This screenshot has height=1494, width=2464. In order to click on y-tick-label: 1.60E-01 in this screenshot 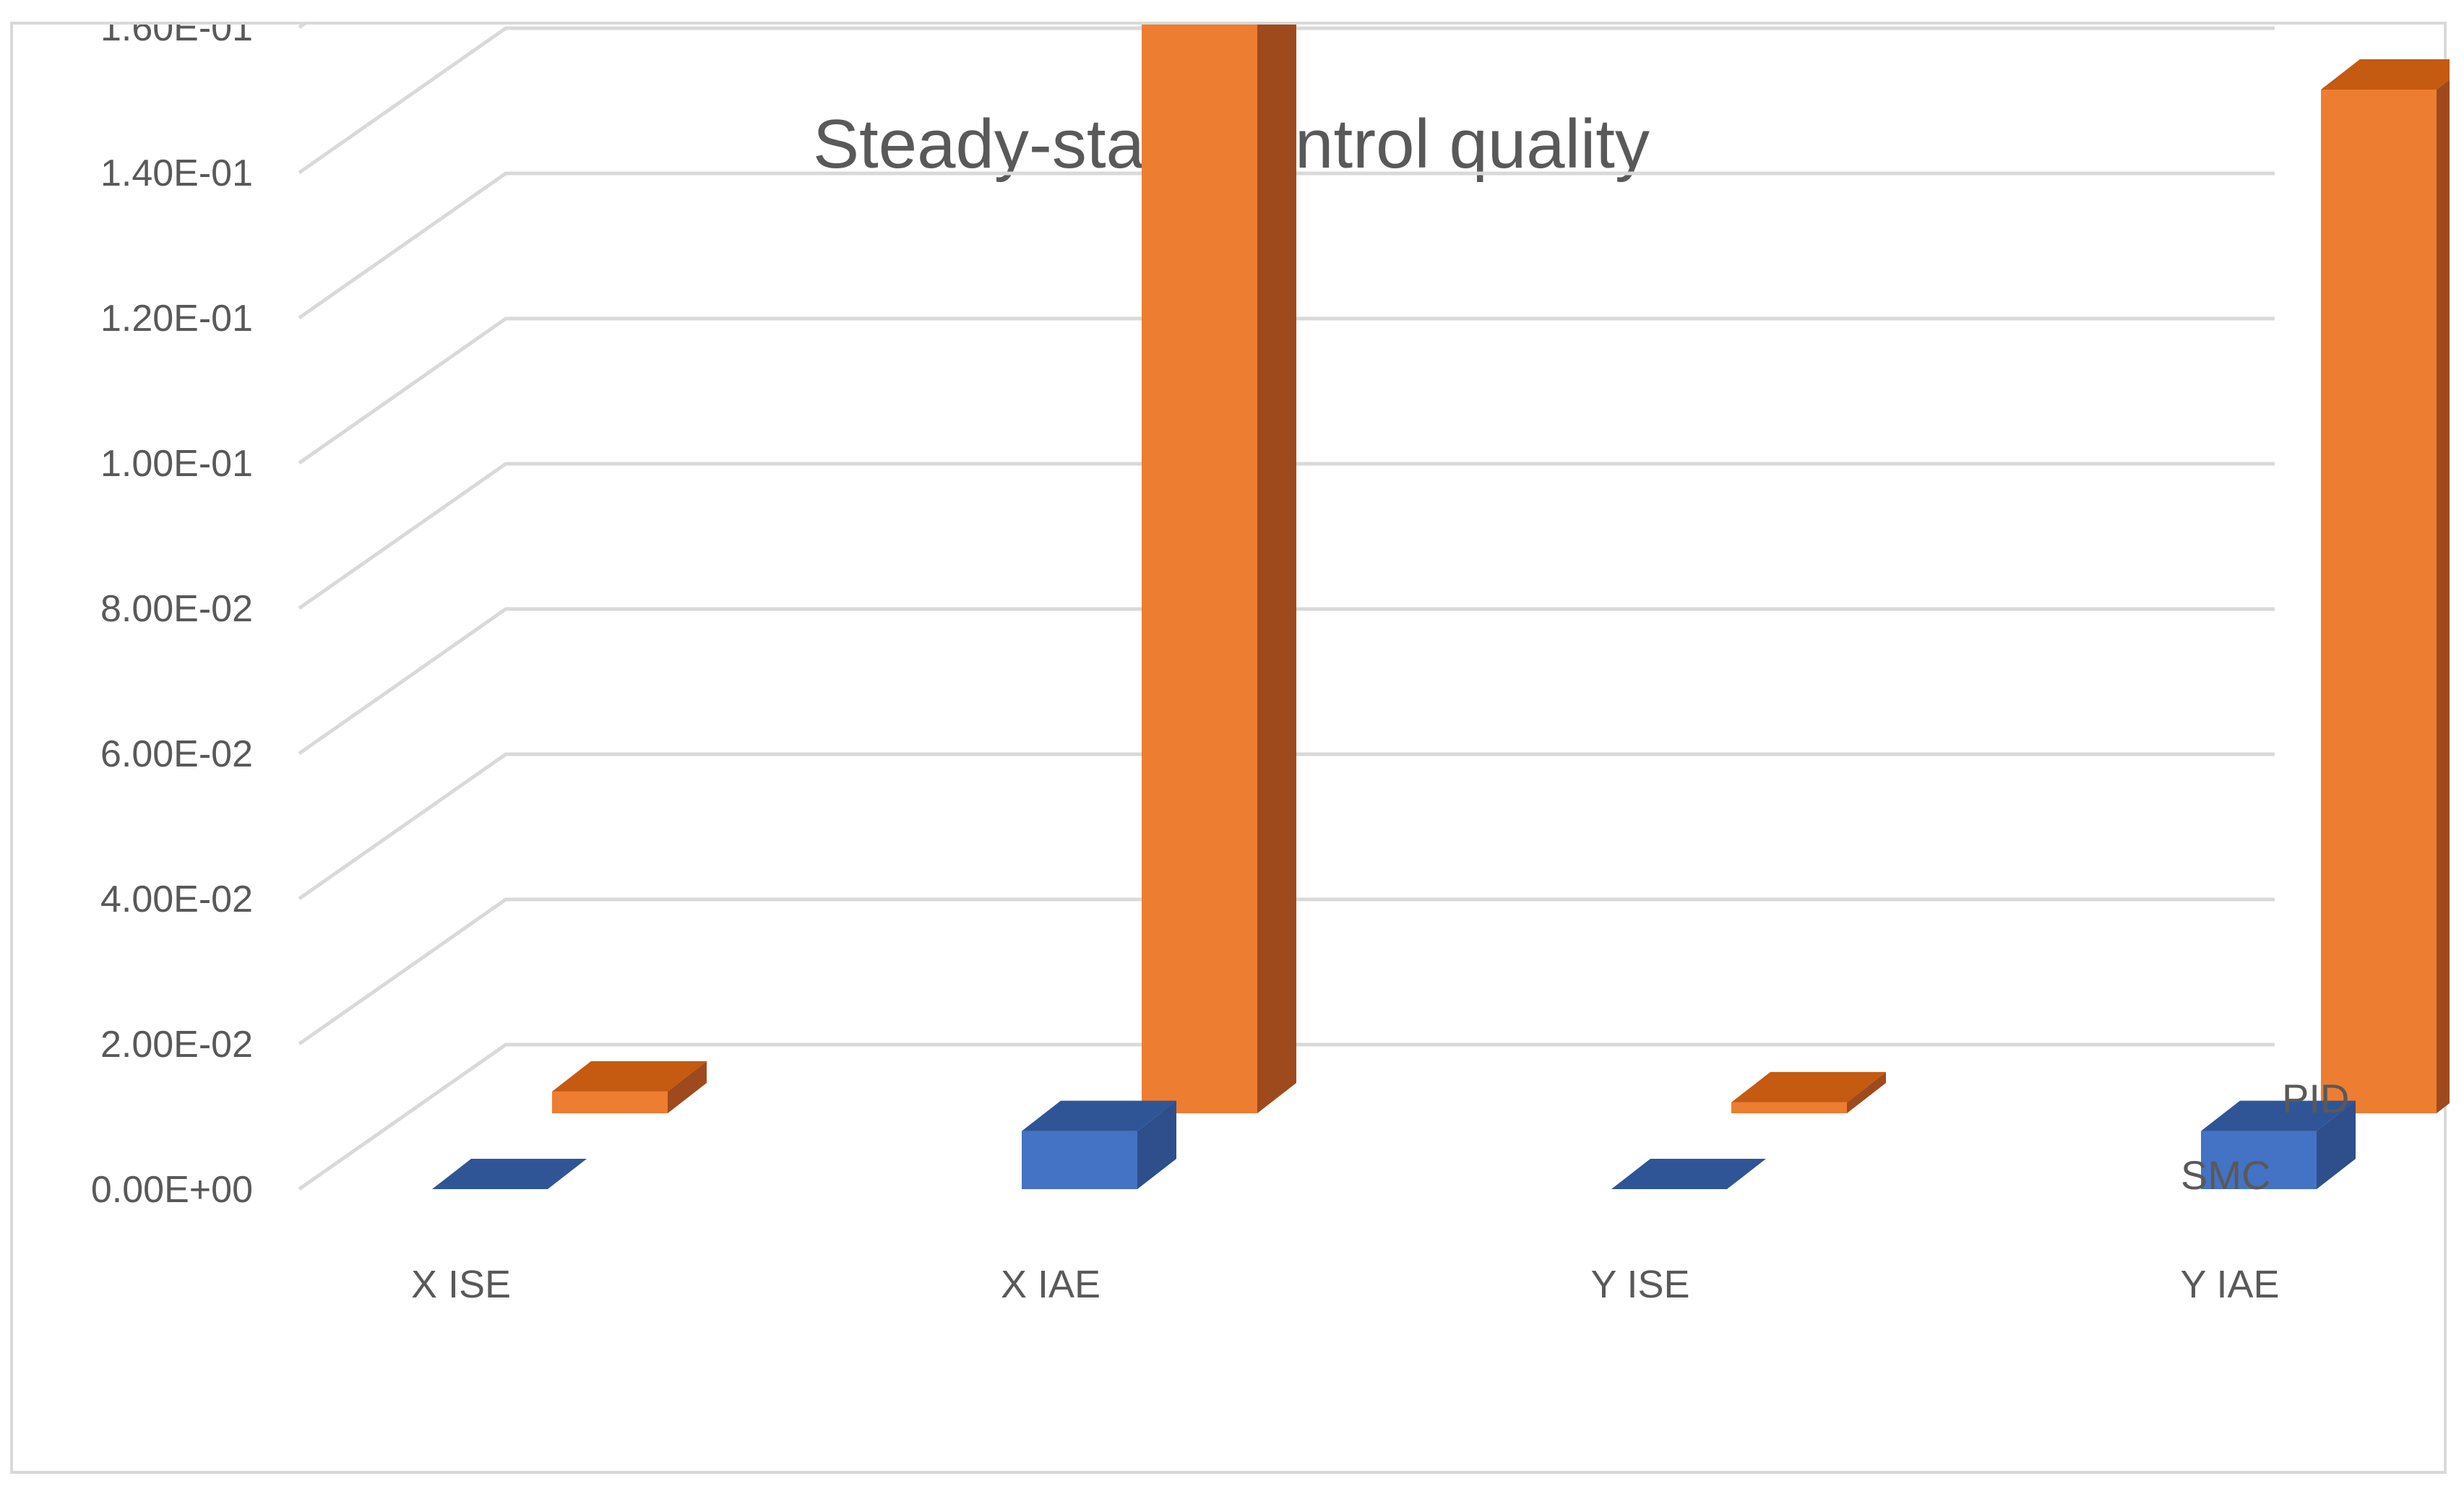, I will do `click(176, 37)`.